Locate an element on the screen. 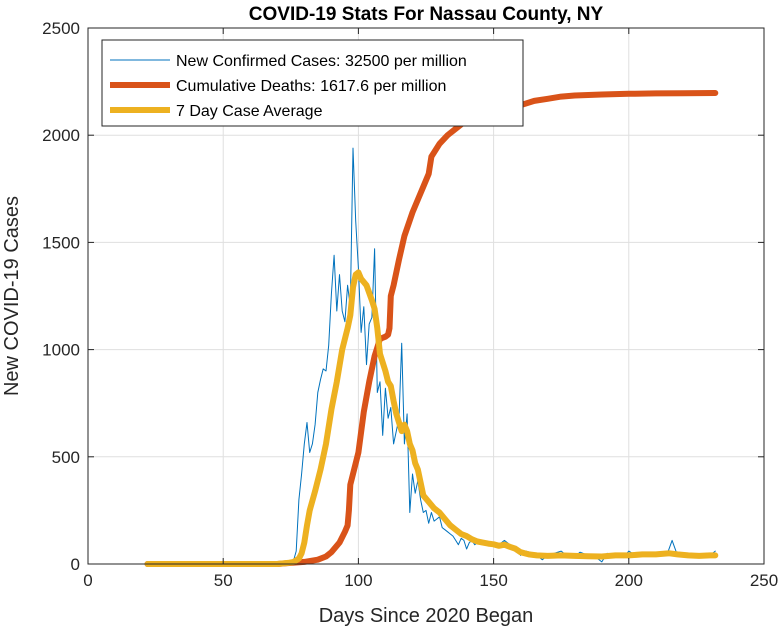 The width and height of the screenshot is (784, 630). legend-entry-7-day-average: 7 Day Case Average is located at coordinates (249, 111).